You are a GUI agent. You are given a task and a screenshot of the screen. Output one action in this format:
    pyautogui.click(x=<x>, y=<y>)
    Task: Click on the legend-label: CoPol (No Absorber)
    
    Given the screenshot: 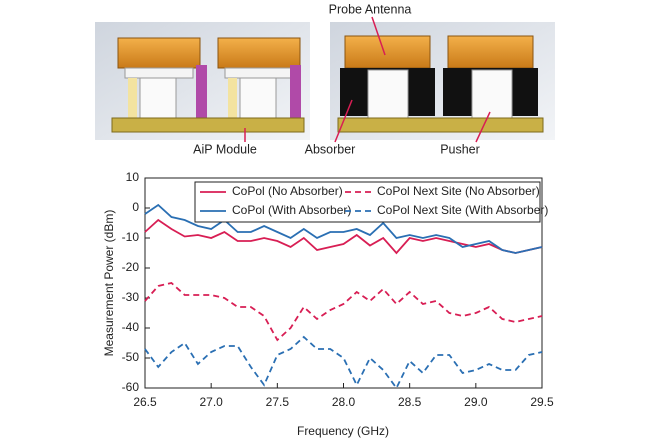 What is the action you would take?
    pyautogui.click(x=287, y=191)
    